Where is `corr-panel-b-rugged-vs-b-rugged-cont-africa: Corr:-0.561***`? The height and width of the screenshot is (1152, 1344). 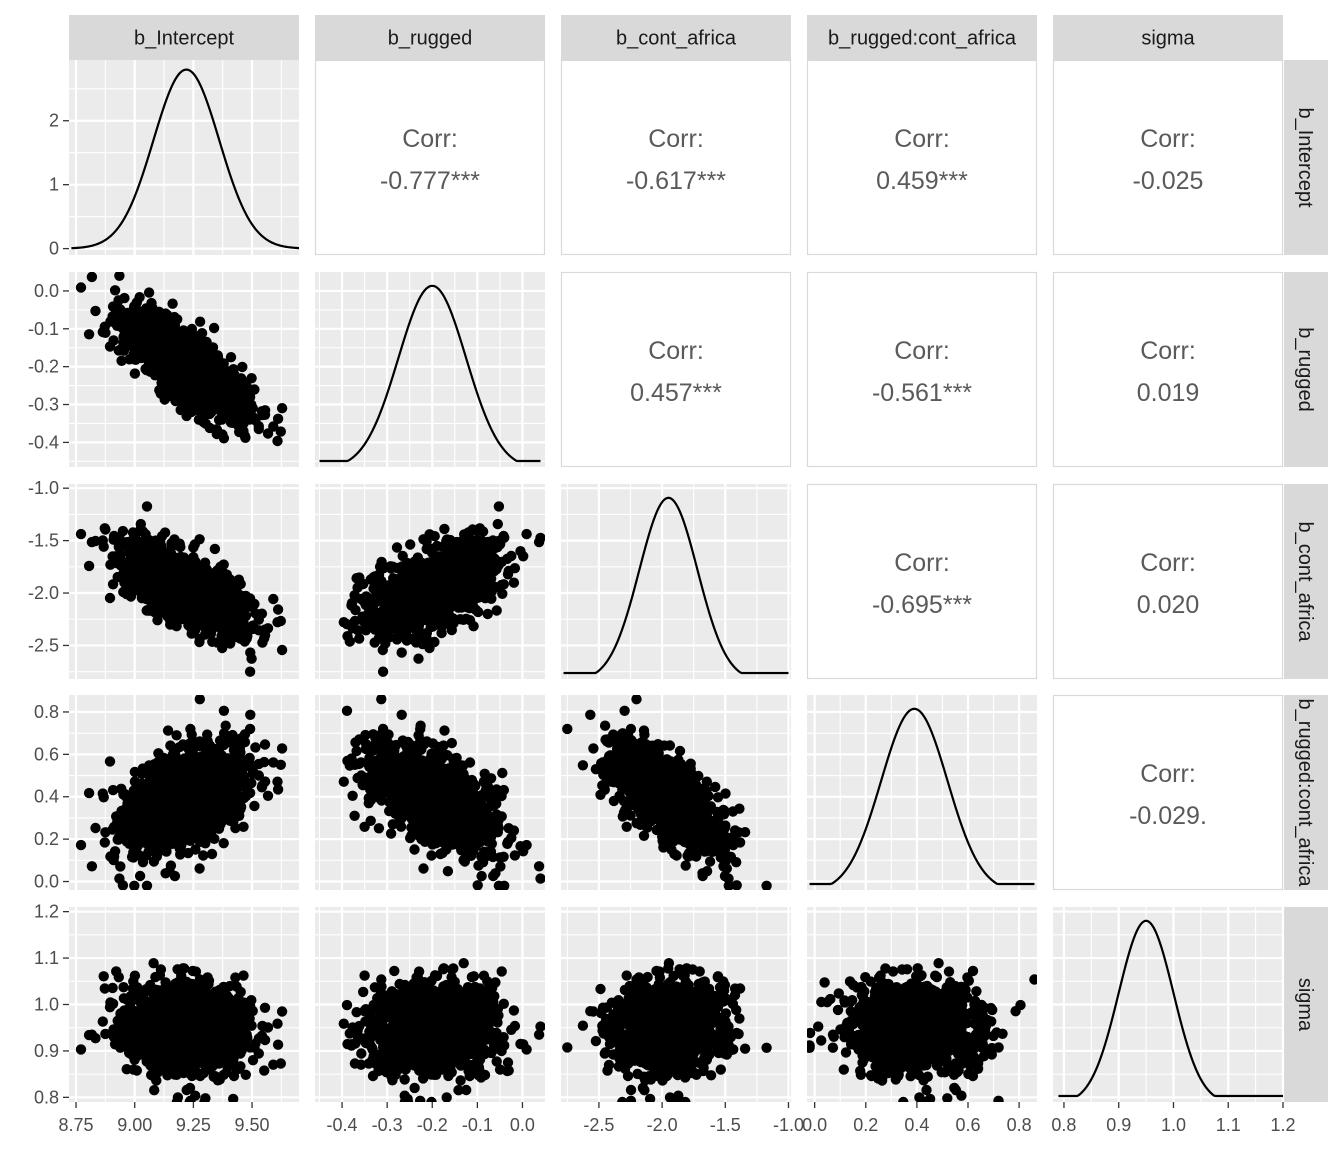 corr-panel-b-rugged-vs-b-rugged-cont-africa: Corr:-0.561*** is located at coordinates (922, 369).